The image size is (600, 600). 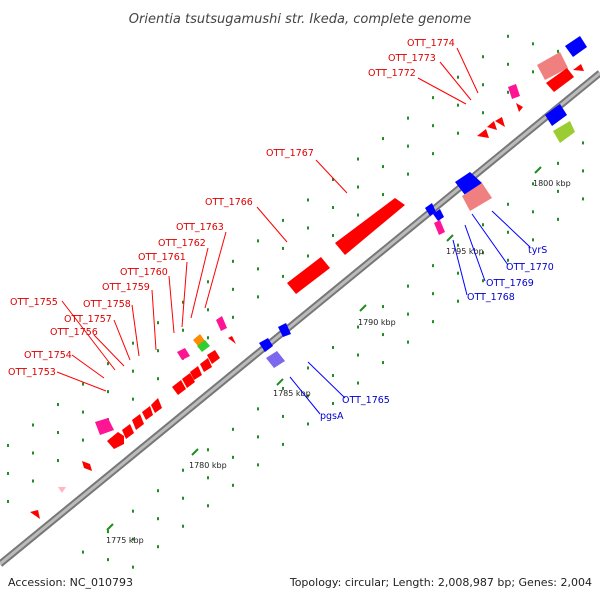 What do you see at coordinates (62, 490) in the screenshot?
I see `pseudo-gene-arrow` at bounding box center [62, 490].